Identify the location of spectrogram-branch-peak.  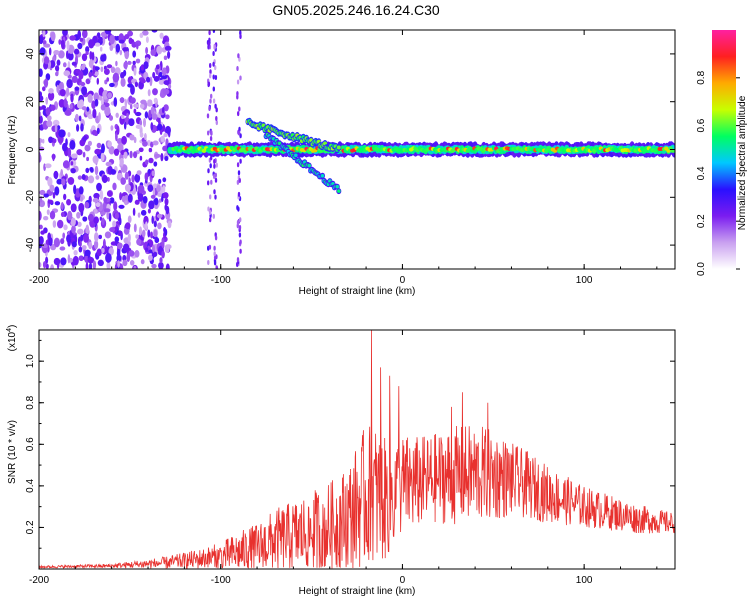
(339, 191).